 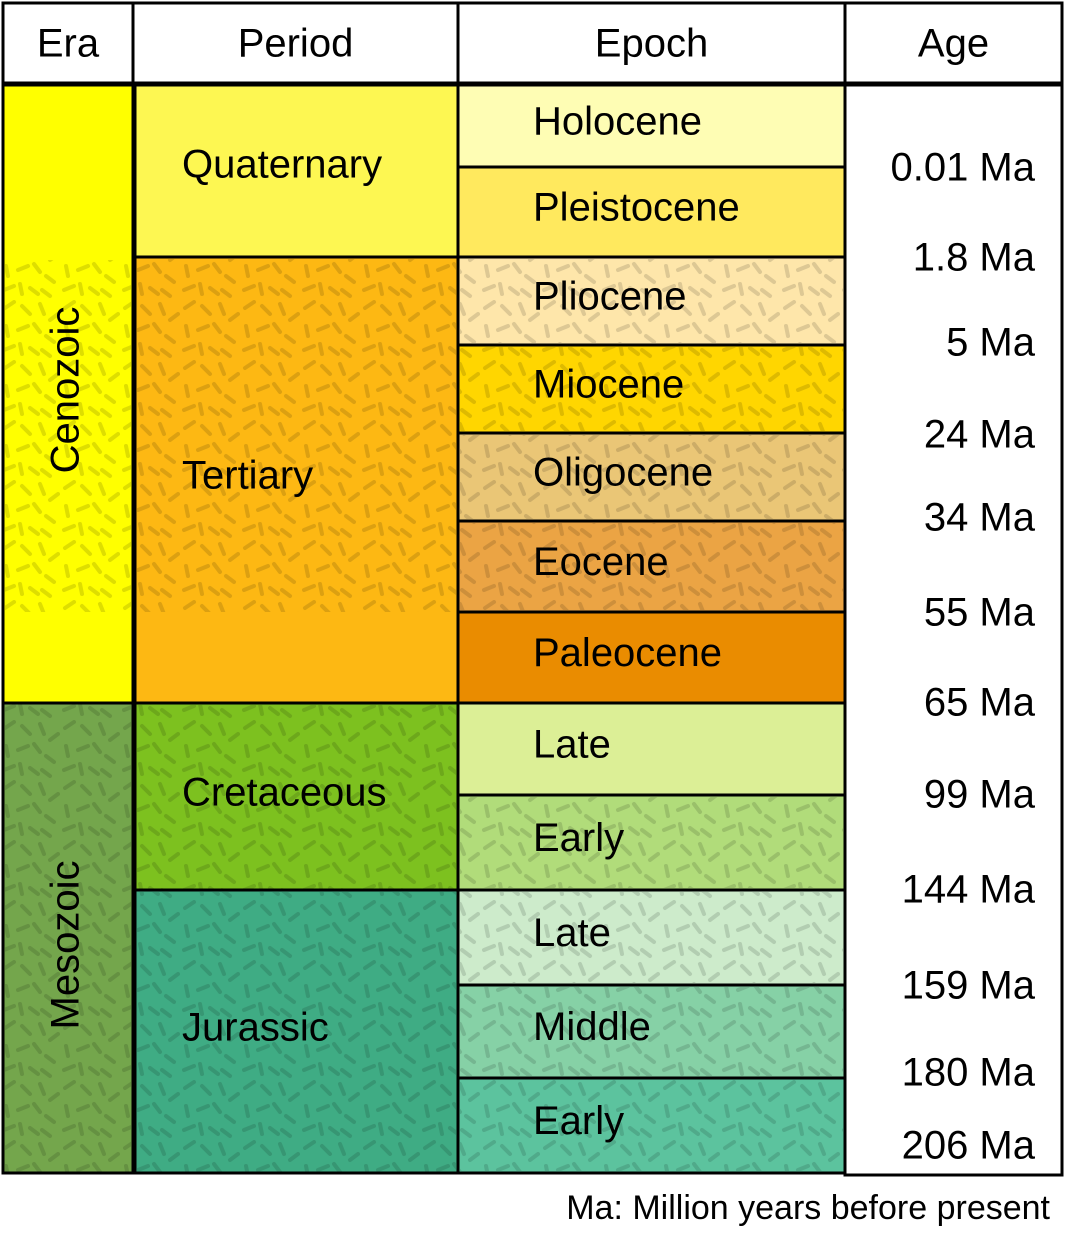 I want to click on header-label: Period, so click(x=296, y=44).